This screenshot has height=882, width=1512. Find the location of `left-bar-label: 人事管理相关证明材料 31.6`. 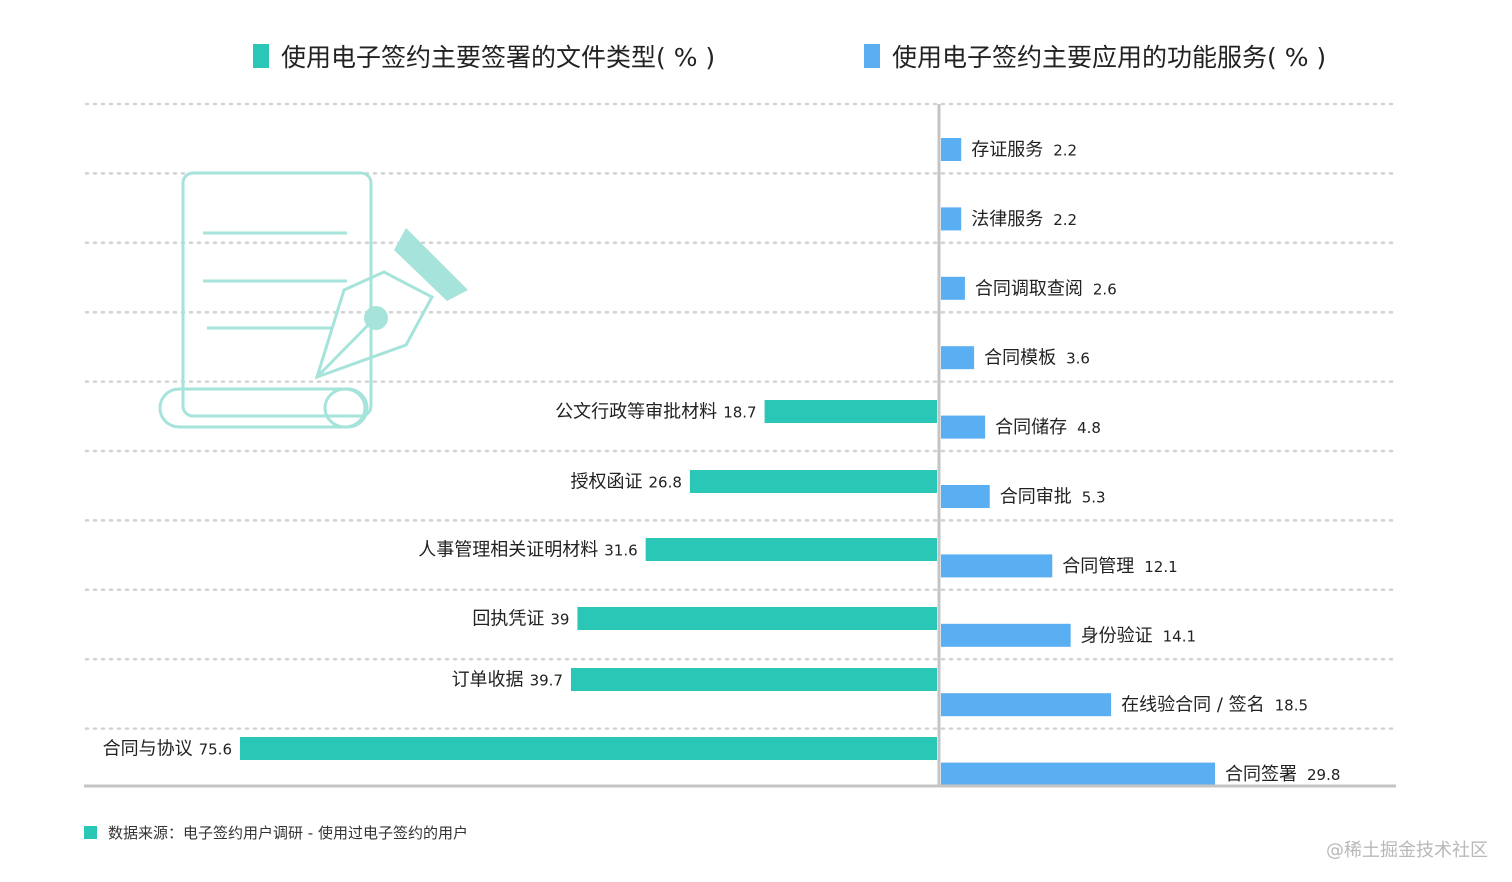

left-bar-label: 人事管理相关证明材料 31.6 is located at coordinates (527, 550).